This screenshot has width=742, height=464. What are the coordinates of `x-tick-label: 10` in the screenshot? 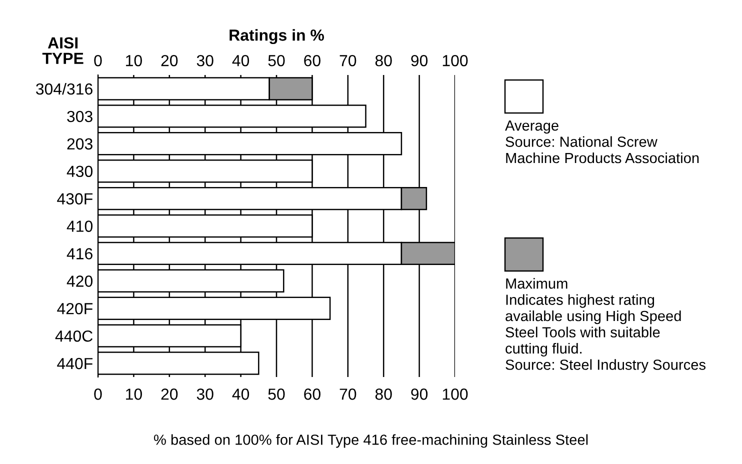 It's located at (134, 60).